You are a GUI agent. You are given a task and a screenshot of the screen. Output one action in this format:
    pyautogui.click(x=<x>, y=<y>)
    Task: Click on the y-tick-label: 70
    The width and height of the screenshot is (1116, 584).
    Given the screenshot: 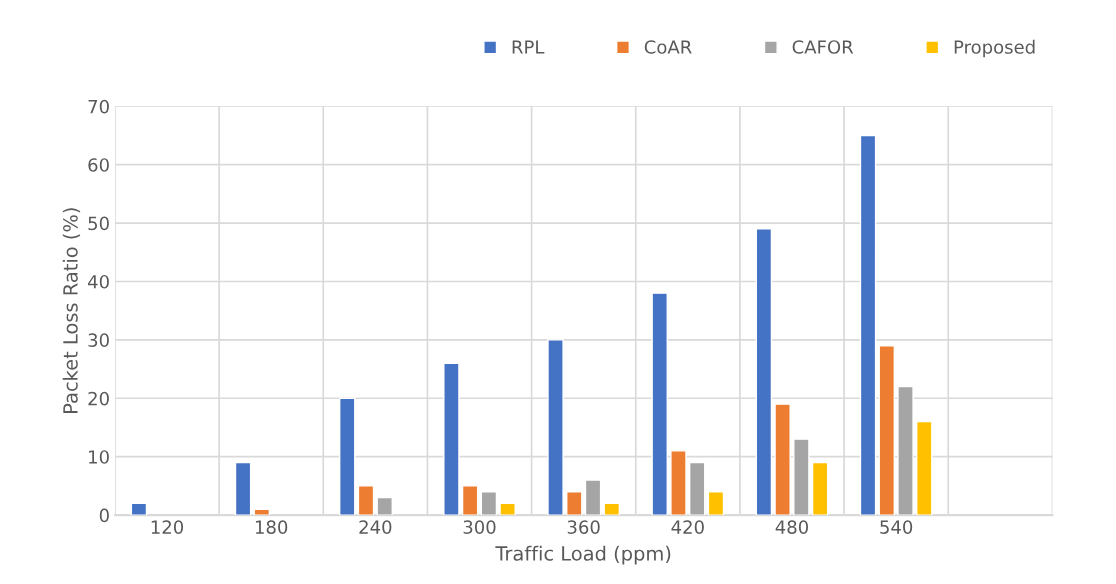 What is the action you would take?
    pyautogui.click(x=98, y=106)
    